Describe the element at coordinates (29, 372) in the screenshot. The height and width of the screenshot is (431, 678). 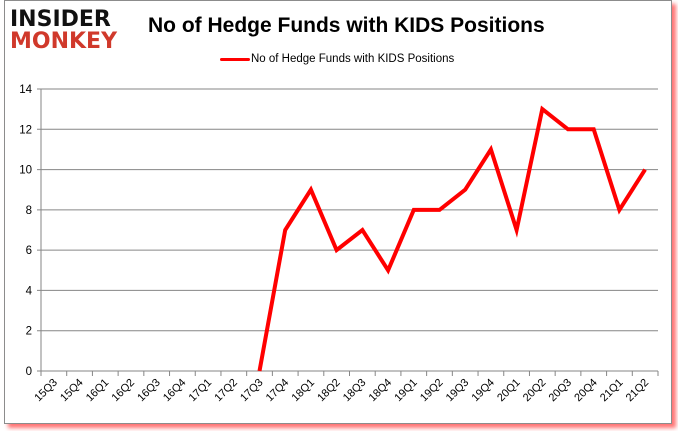
I see `y-tick-label: 0` at that location.